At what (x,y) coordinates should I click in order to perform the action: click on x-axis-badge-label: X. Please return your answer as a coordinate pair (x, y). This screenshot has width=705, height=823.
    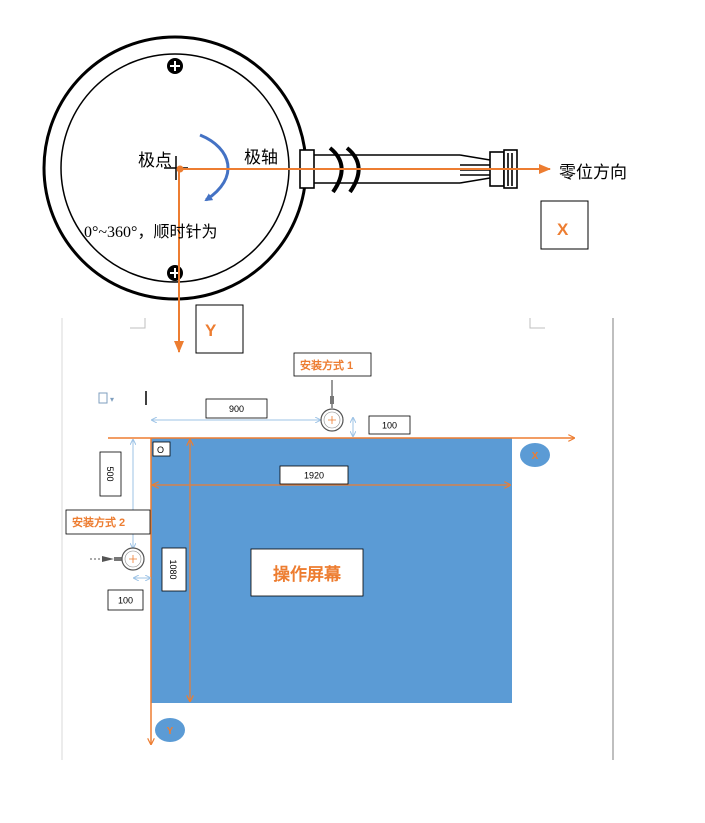
    Looking at the image, I should click on (535, 456).